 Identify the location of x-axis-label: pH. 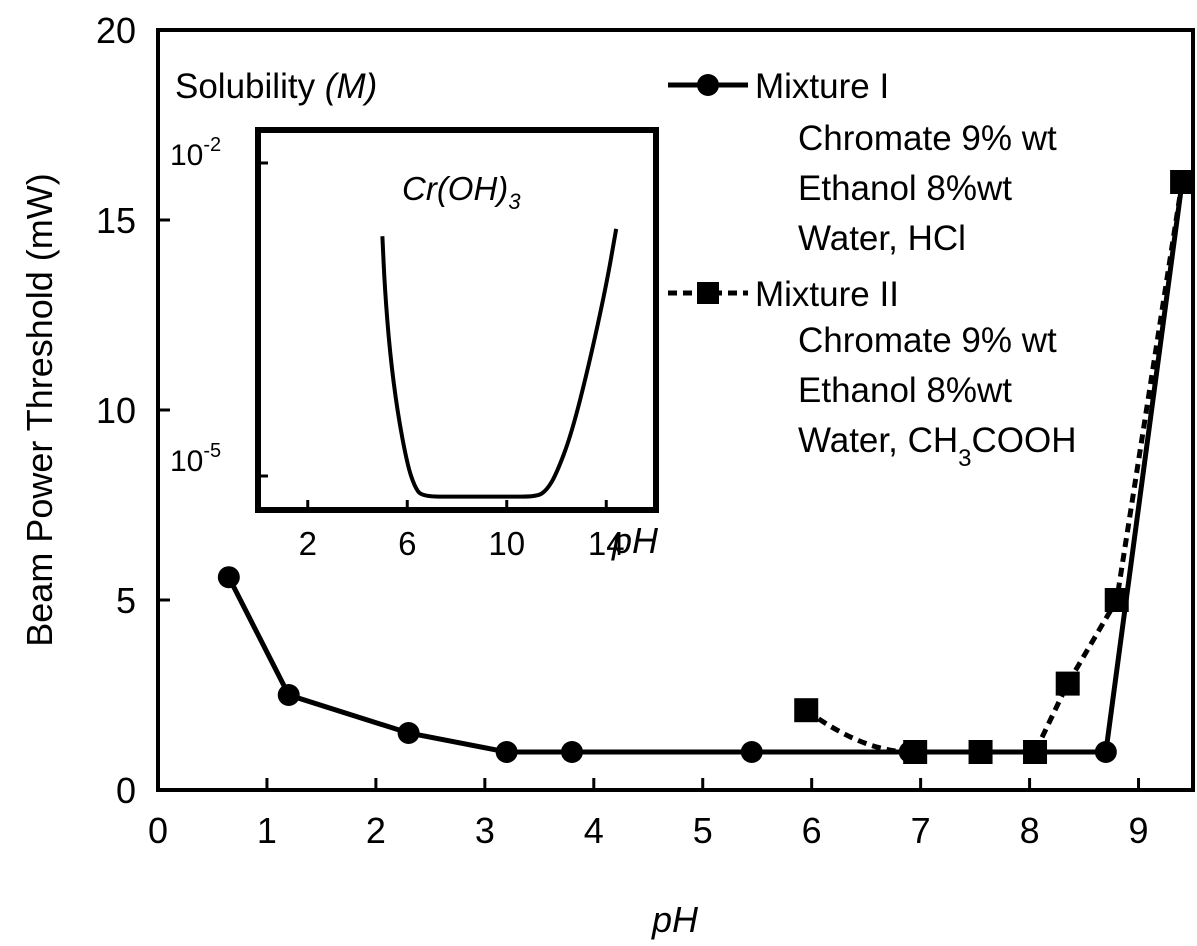
(675, 919).